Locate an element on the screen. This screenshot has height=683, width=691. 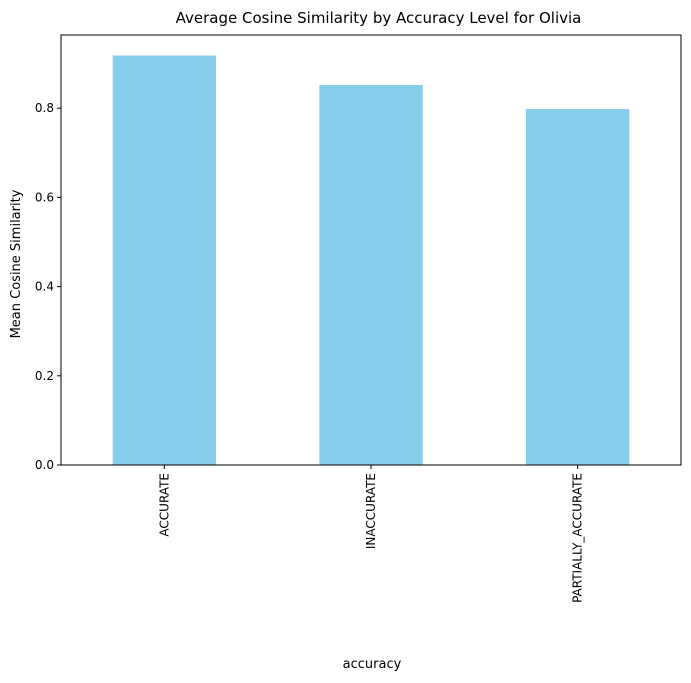
x-tick-label: INACCURATE is located at coordinates (371, 511).